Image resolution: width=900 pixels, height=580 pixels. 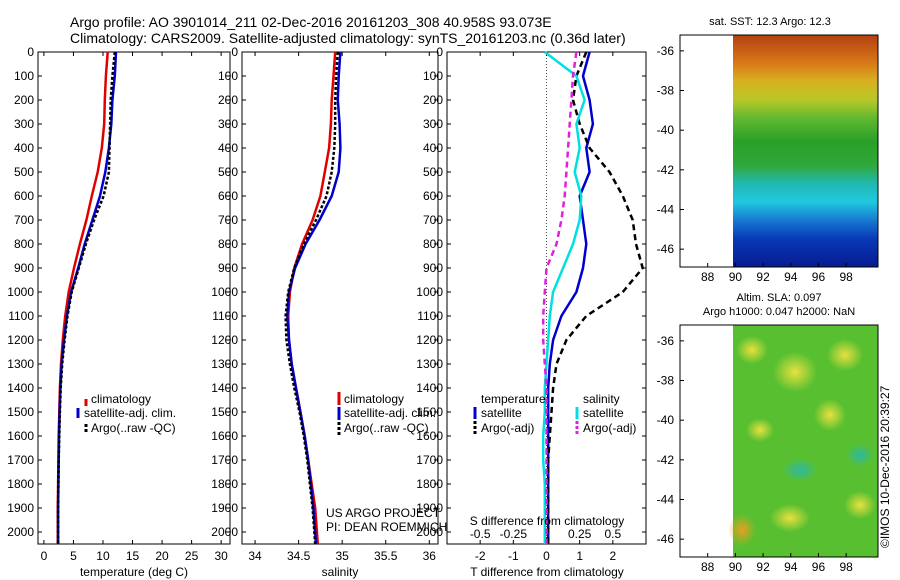 I want to click on x-tick-label: 15, so click(x=133, y=556).